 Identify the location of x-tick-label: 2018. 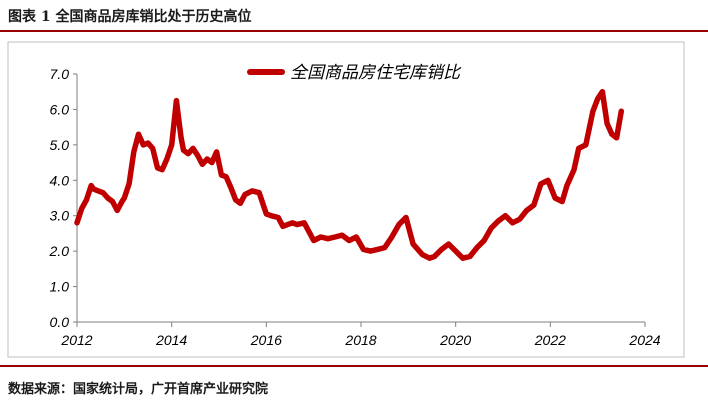
(360, 340).